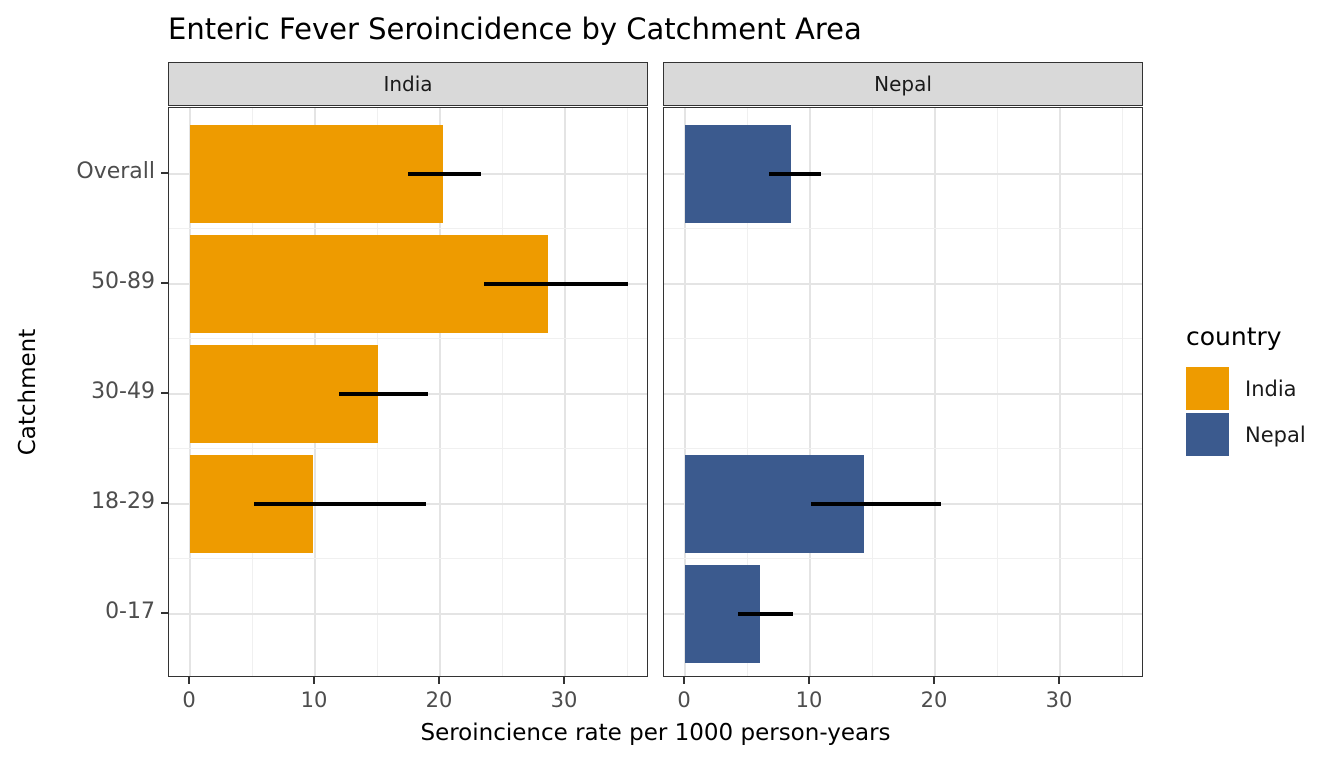 The height and width of the screenshot is (768, 1344). I want to click on legend-entry-nepal: Nepal, so click(1264, 434).